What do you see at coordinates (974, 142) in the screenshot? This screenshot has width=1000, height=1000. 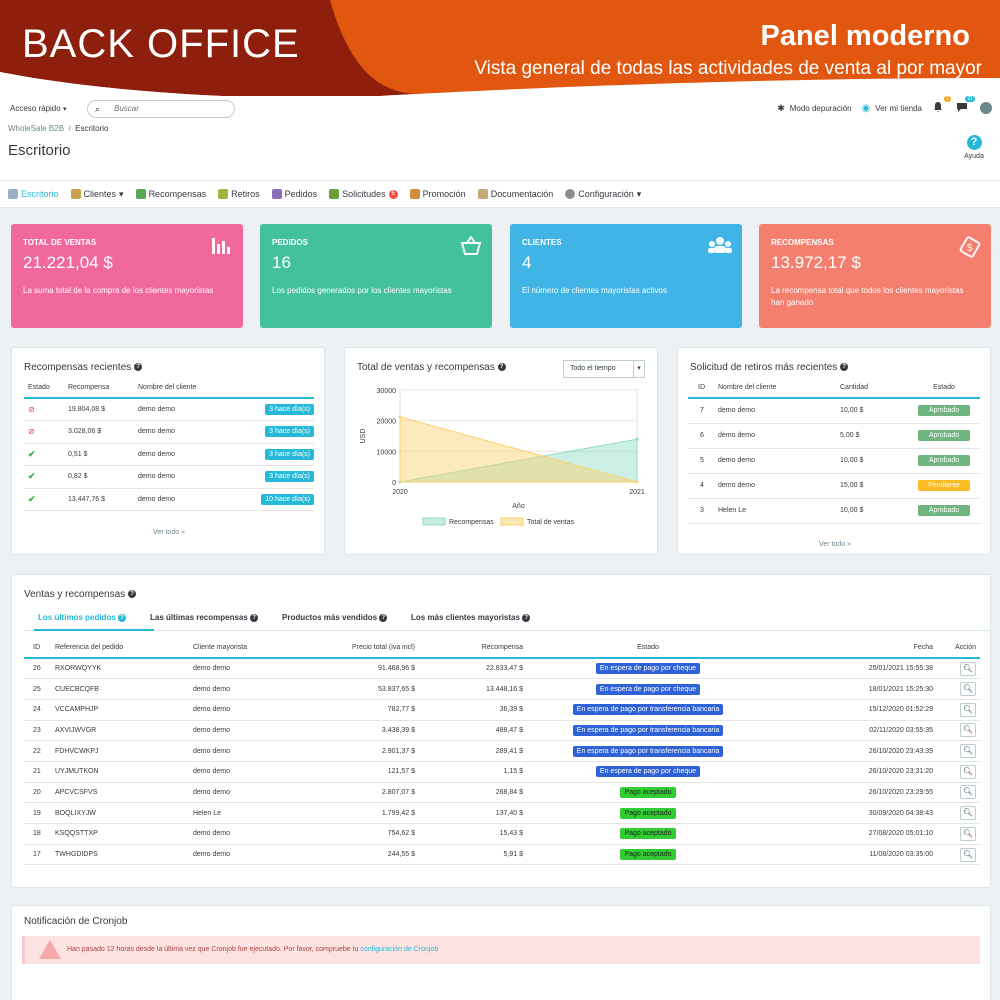 I see `question-circle-icon: ?` at bounding box center [974, 142].